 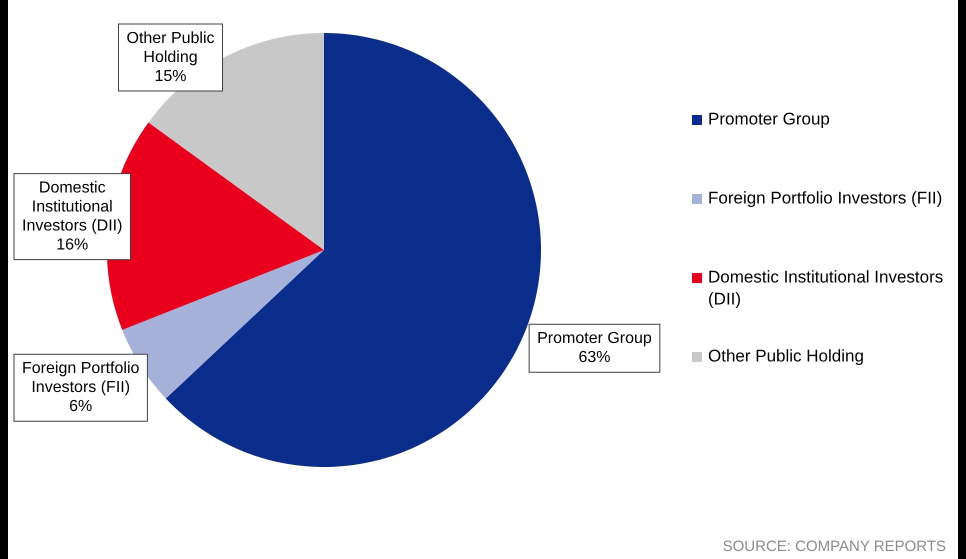 I want to click on legend-label: Domestic Institutional Investors (DII), so click(x=826, y=288).